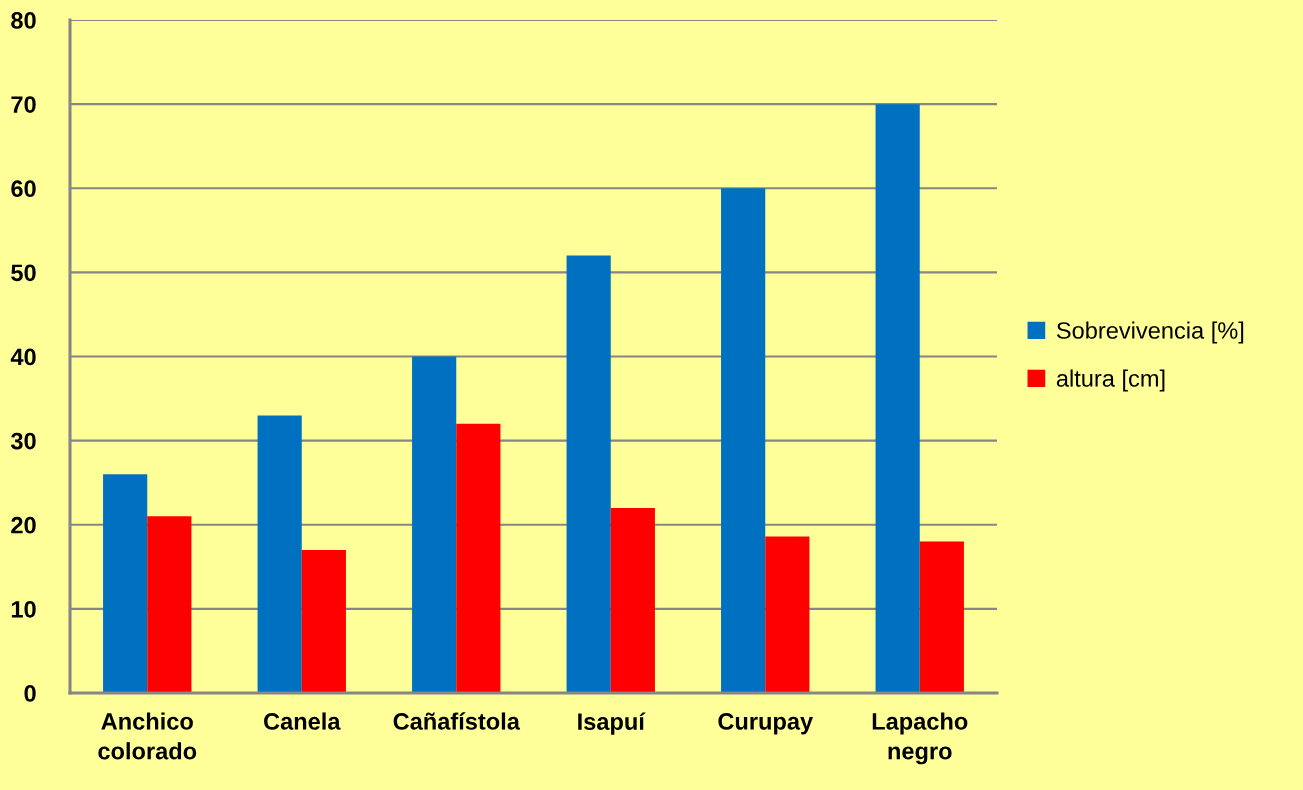 This screenshot has width=1303, height=790. Describe the element at coordinates (920, 738) in the screenshot. I see `x-tick-label: Lapacho negro` at that location.